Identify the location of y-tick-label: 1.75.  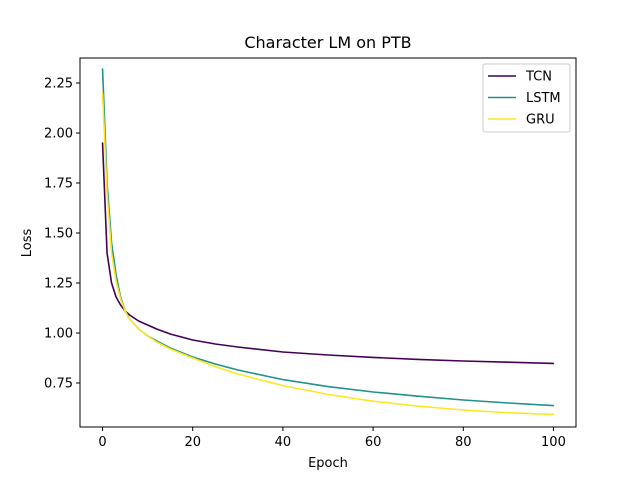
(58, 184).